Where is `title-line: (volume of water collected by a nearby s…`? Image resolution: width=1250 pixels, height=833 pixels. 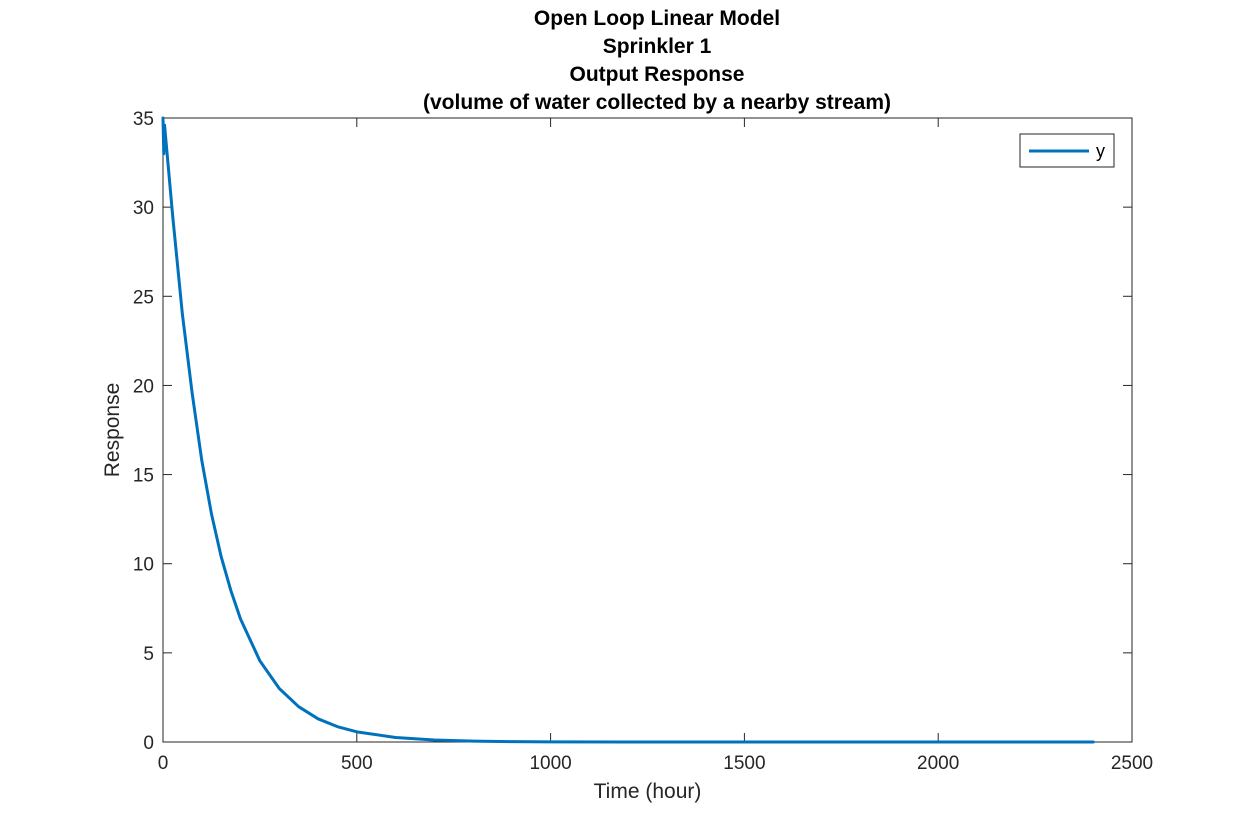
title-line: (volume of water collected by a nearby s… is located at coordinates (657, 102).